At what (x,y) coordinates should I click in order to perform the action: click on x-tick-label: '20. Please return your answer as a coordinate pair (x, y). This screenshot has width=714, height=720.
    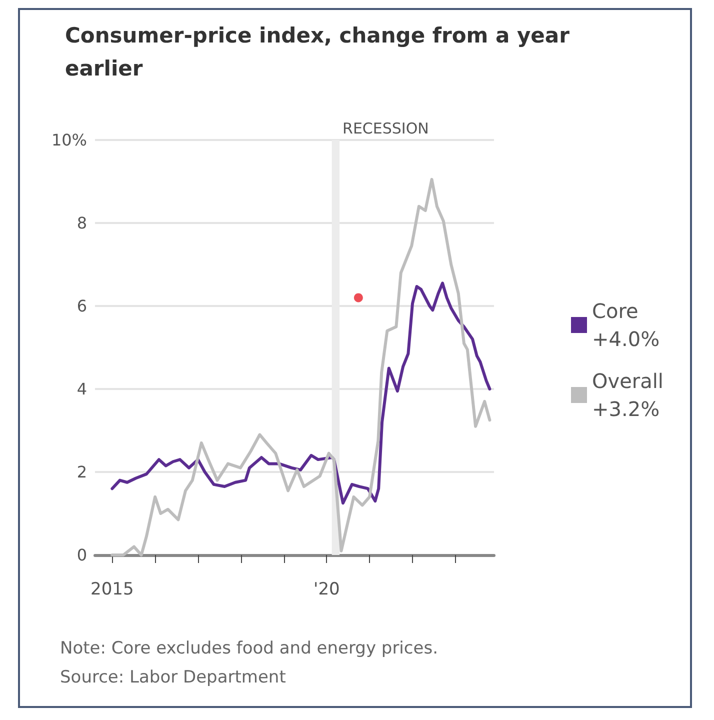
    Looking at the image, I should click on (327, 590).